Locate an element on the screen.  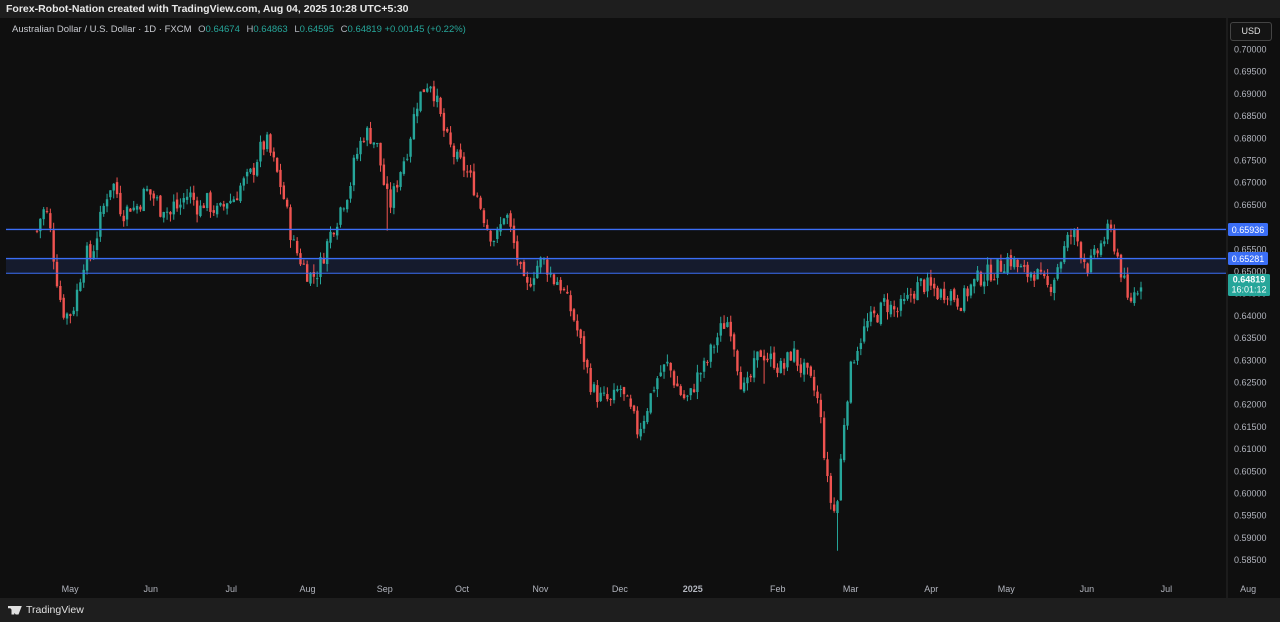
low-value: 0.64595 is located at coordinates (316, 29).